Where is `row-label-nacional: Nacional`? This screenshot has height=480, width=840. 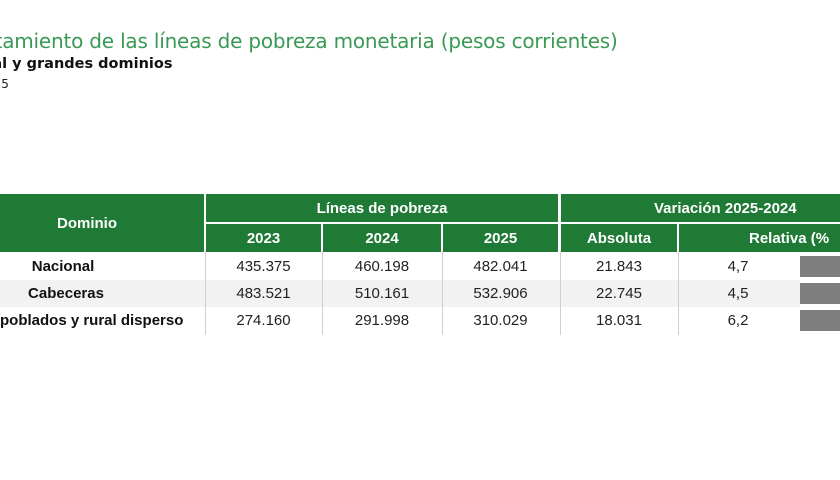 row-label-nacional: Nacional is located at coordinates (63, 266).